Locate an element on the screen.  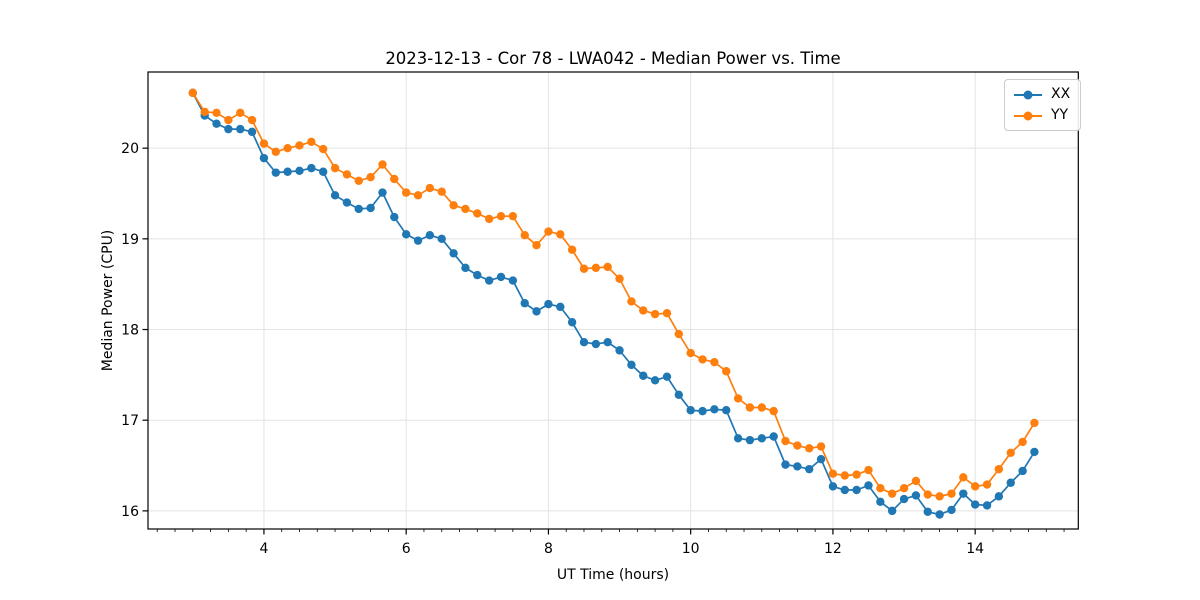
y-tick-label: 17 is located at coordinates (130, 421).